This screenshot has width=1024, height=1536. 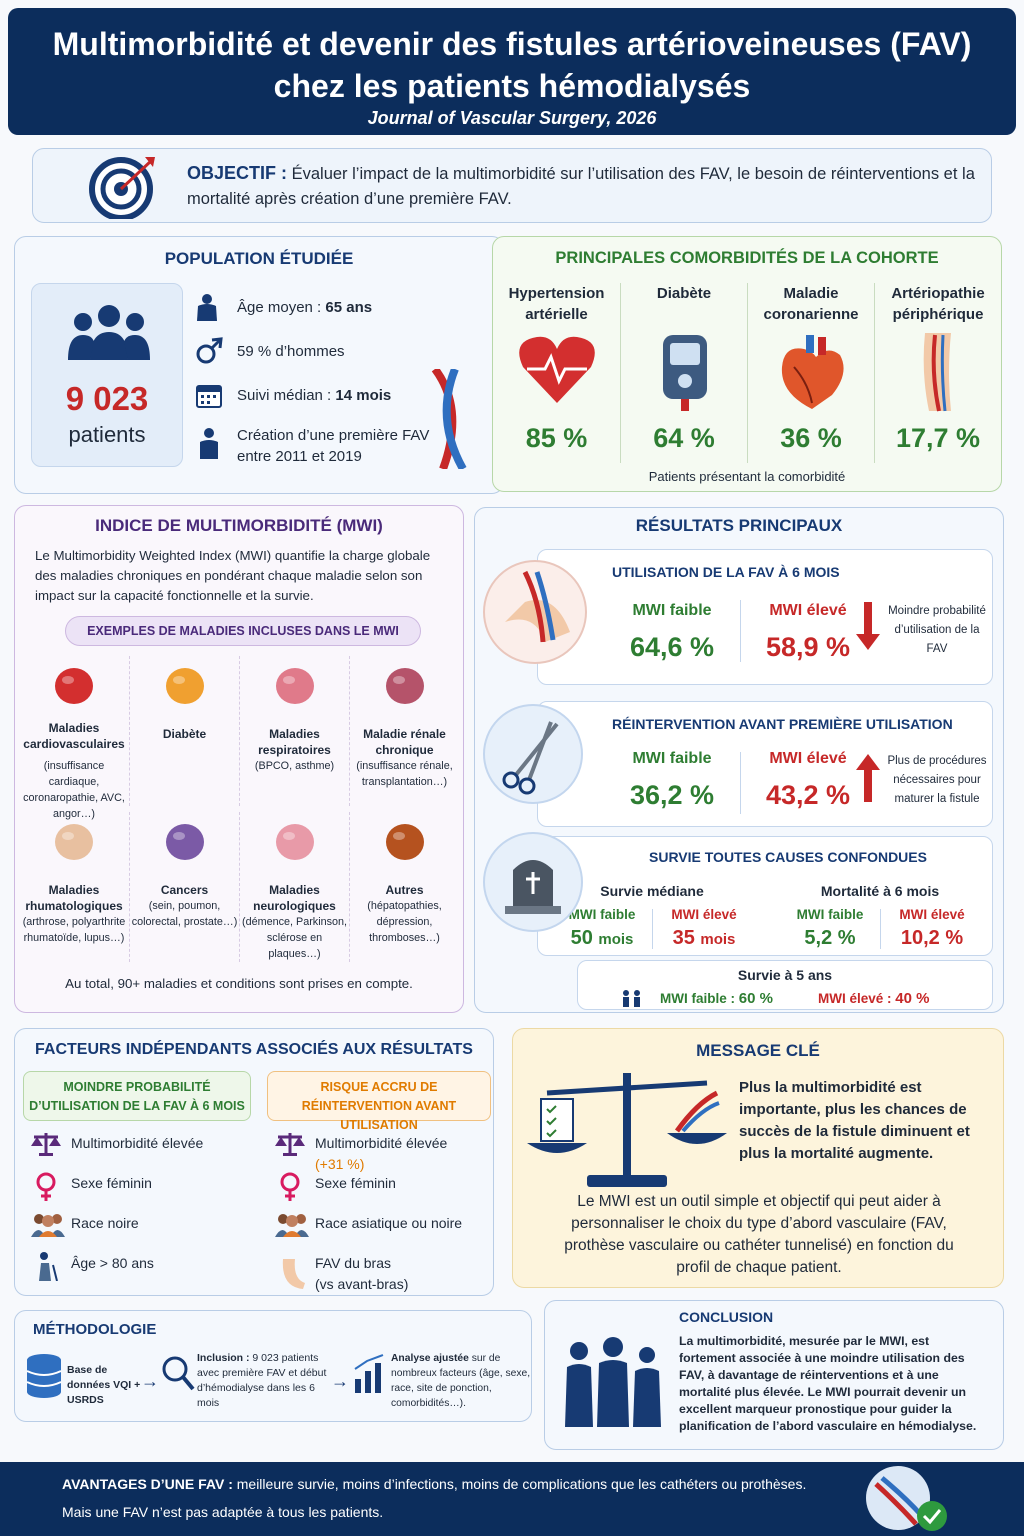 I want to click on arrow-down-svg, so click(x=868, y=626).